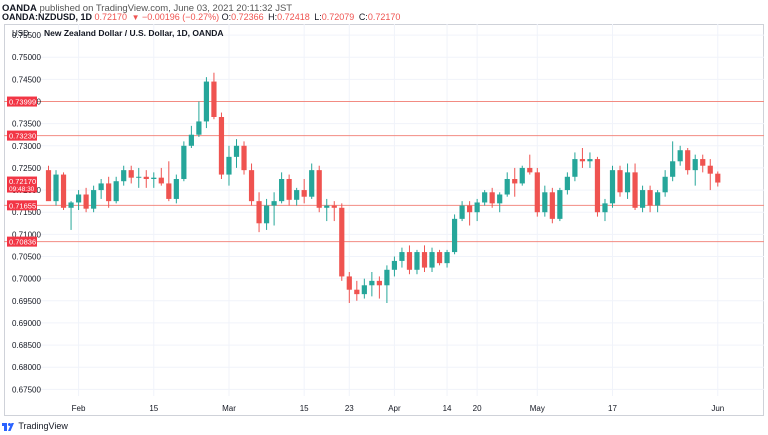 This screenshot has width=768, height=435. What do you see at coordinates (394, 408) in the screenshot?
I see `x-tick-label: Apr` at bounding box center [394, 408].